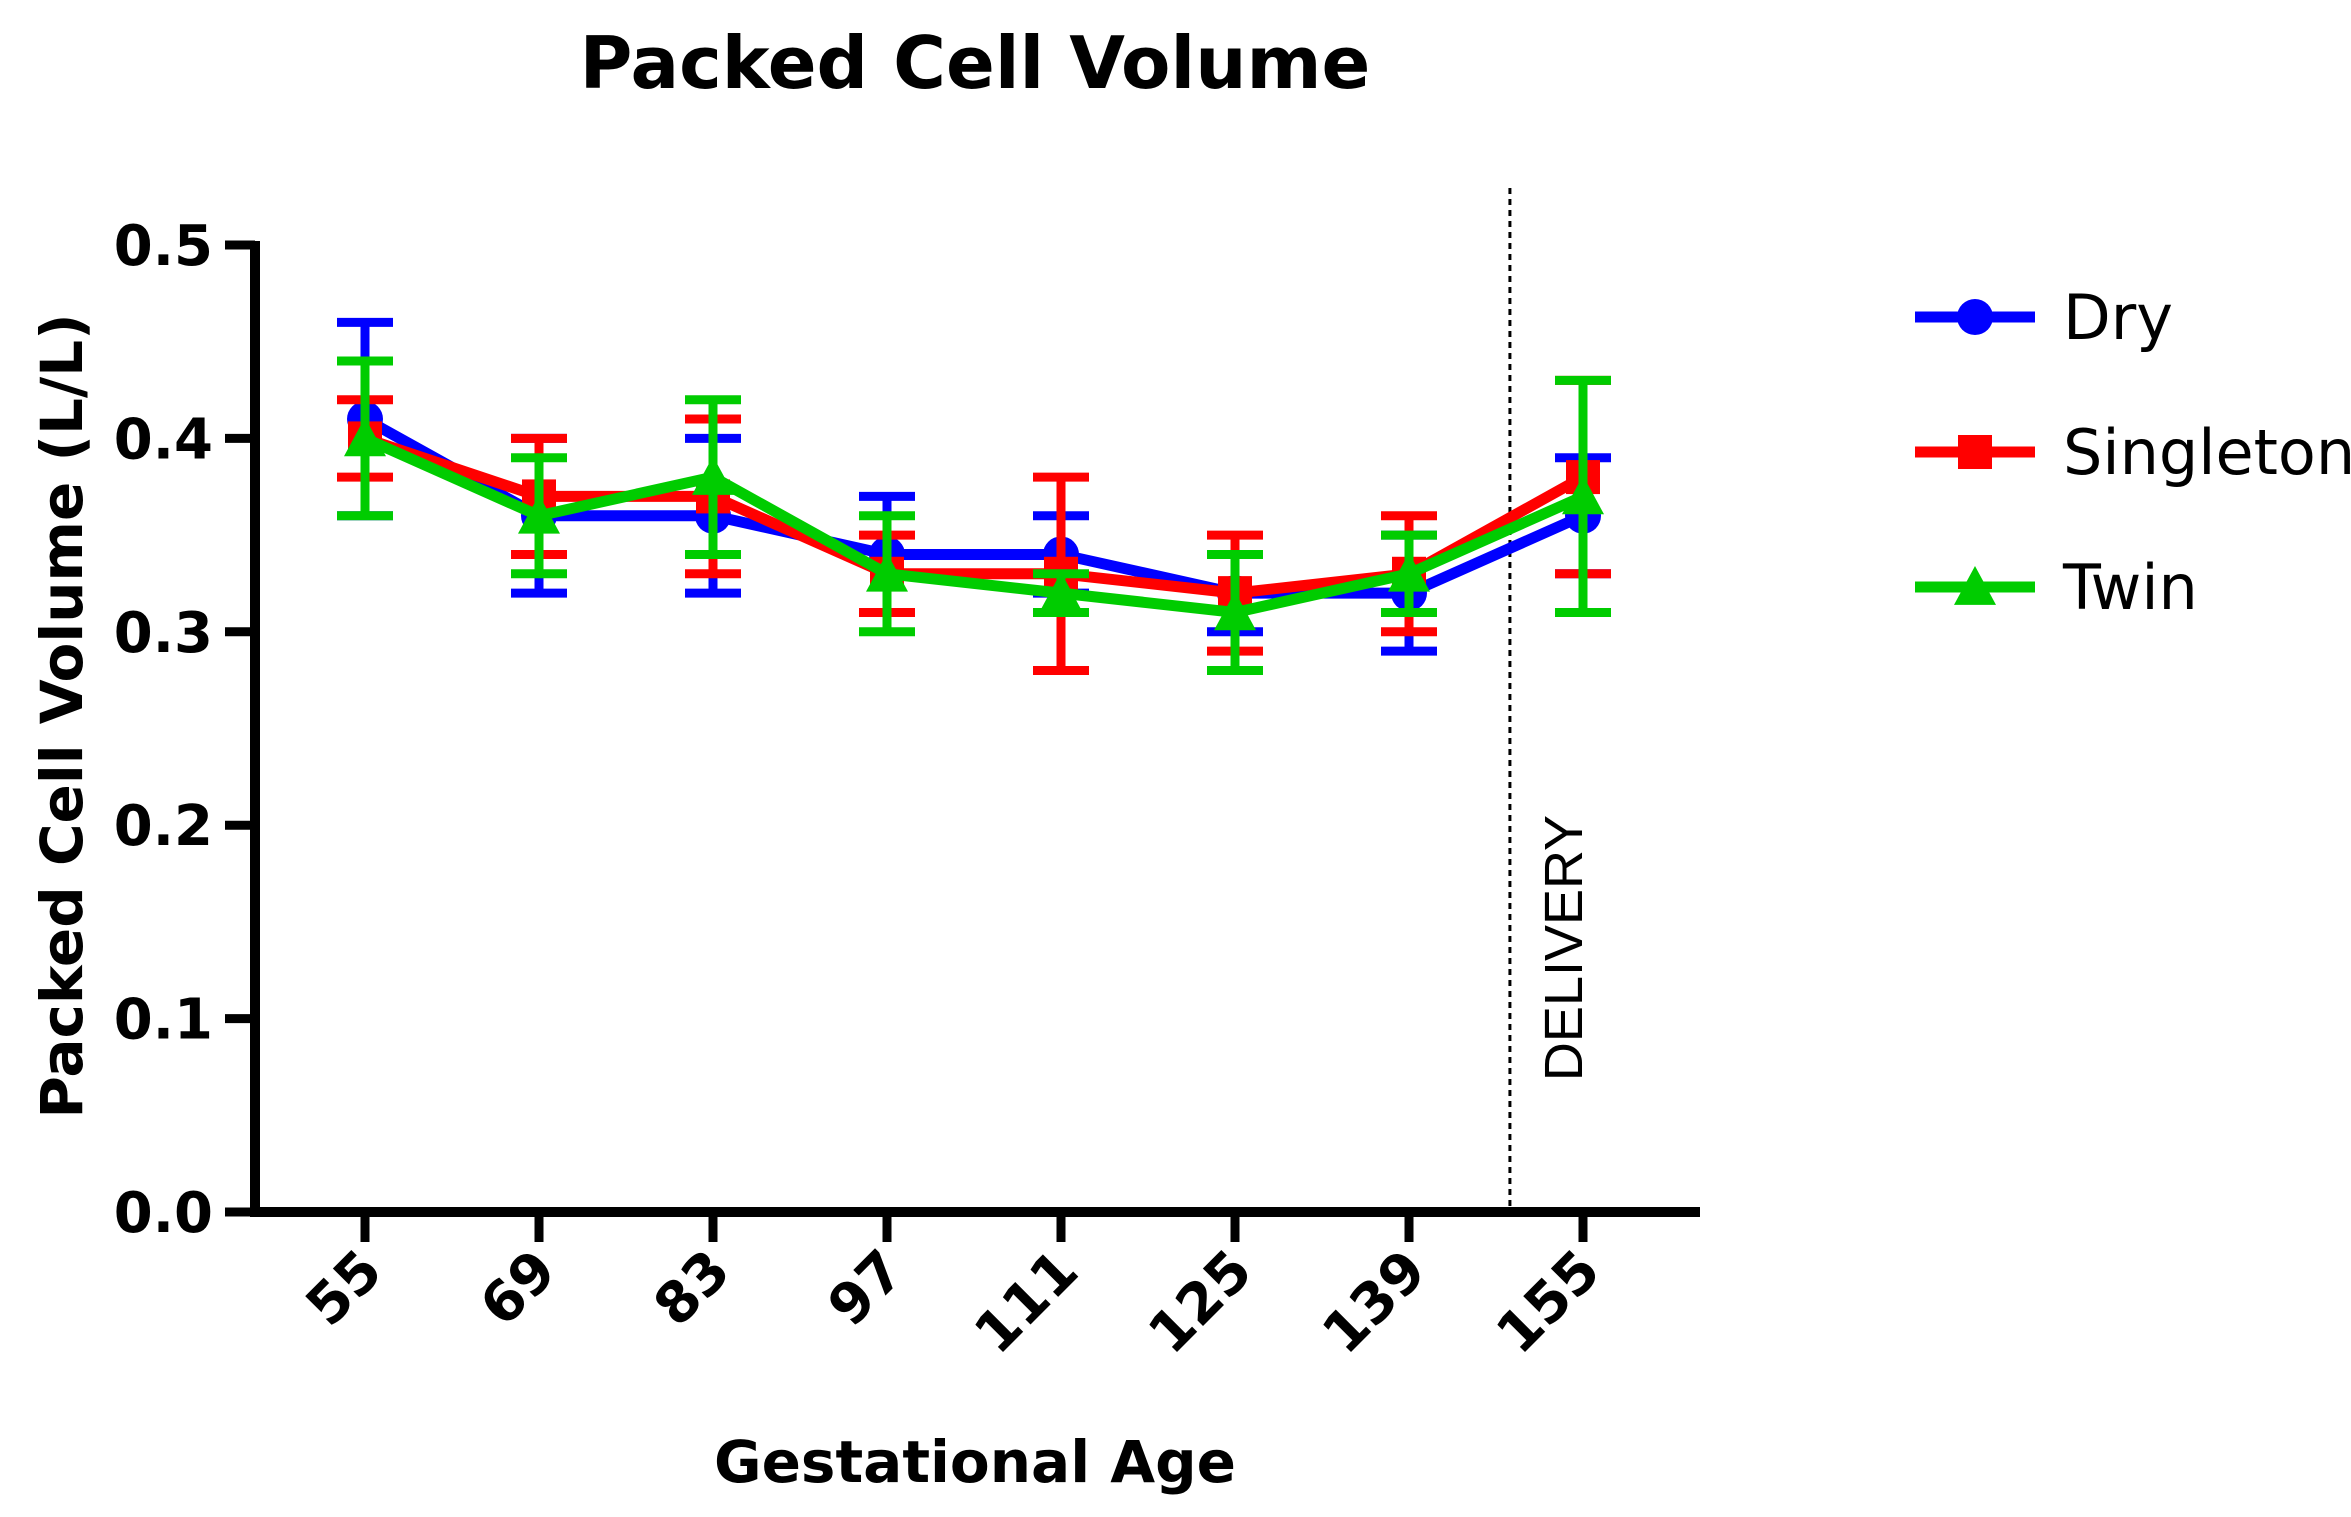  What do you see at coordinates (163, 1213) in the screenshot?
I see `y-tick-label: 0.0` at bounding box center [163, 1213].